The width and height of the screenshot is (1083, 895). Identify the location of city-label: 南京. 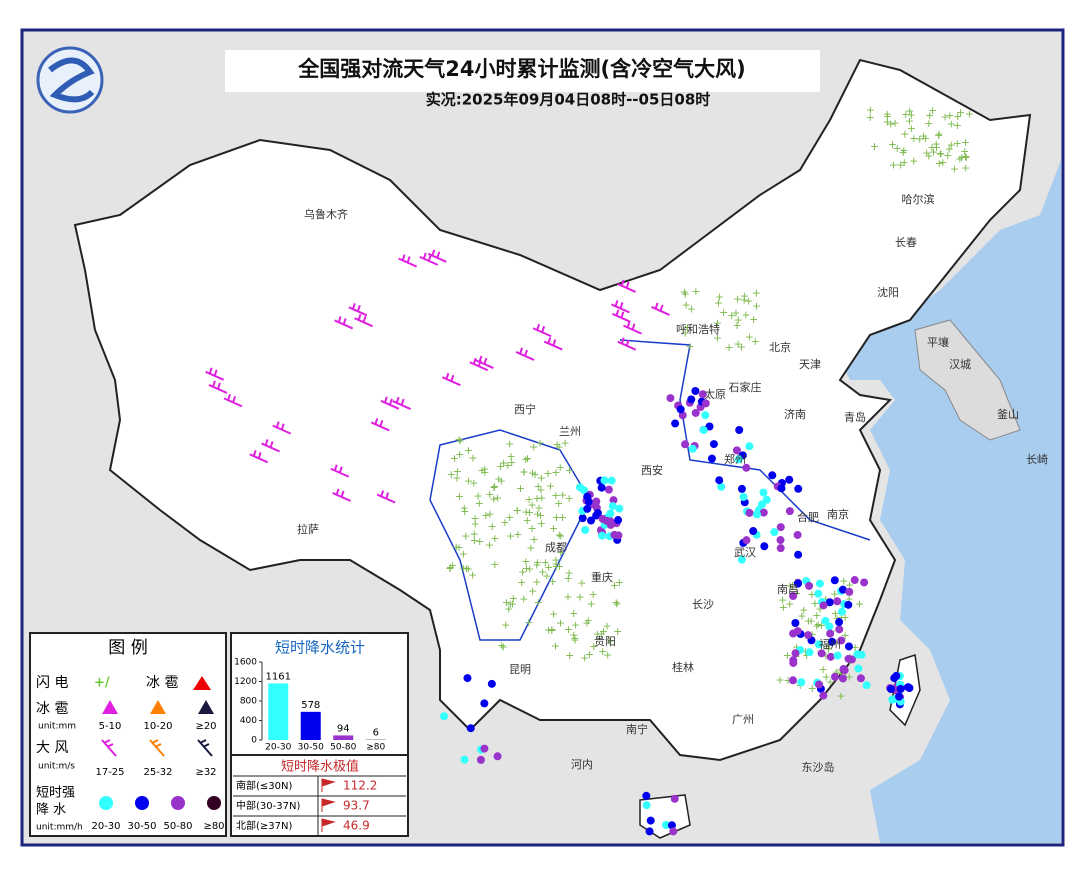
(838, 514).